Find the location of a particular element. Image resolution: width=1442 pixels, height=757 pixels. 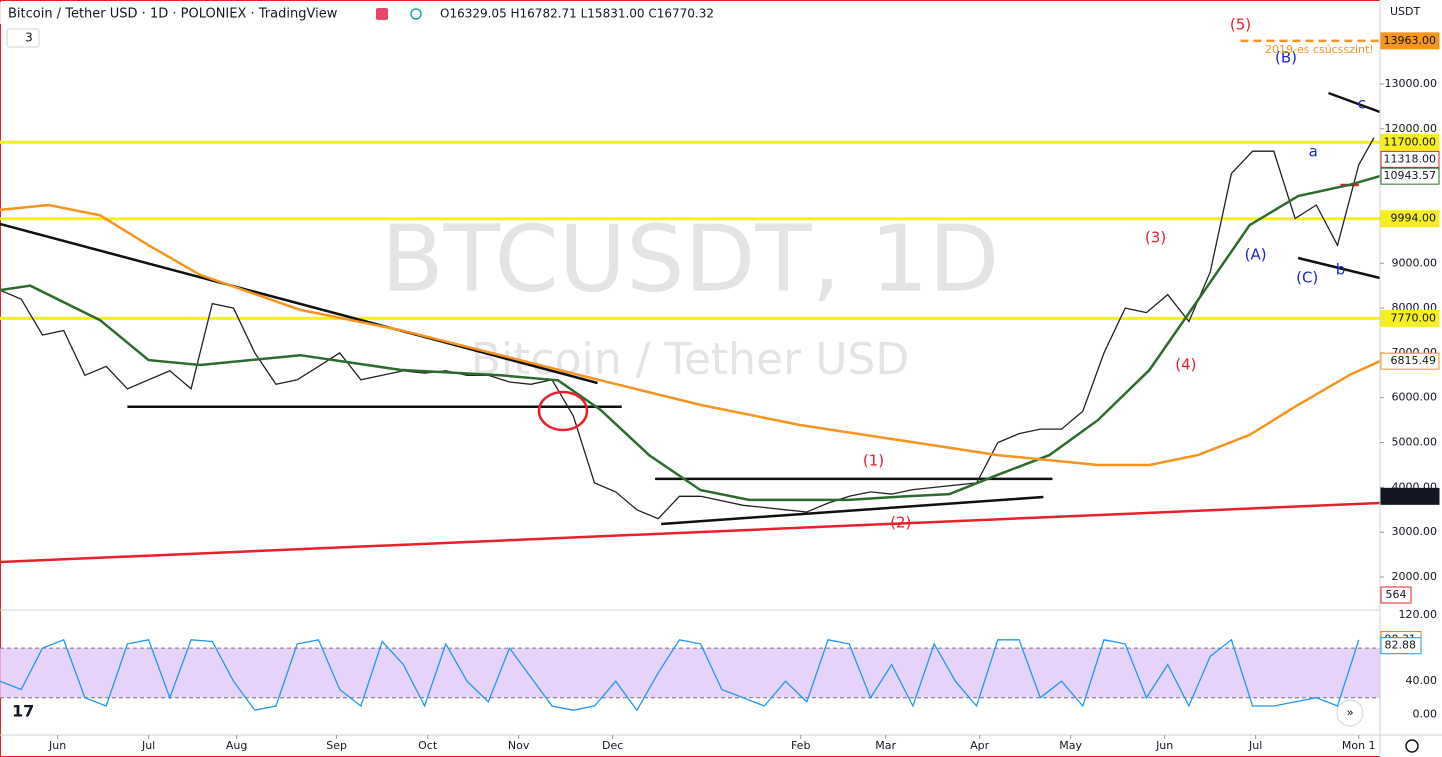

x-tick-label: Aug is located at coordinates (236, 745).